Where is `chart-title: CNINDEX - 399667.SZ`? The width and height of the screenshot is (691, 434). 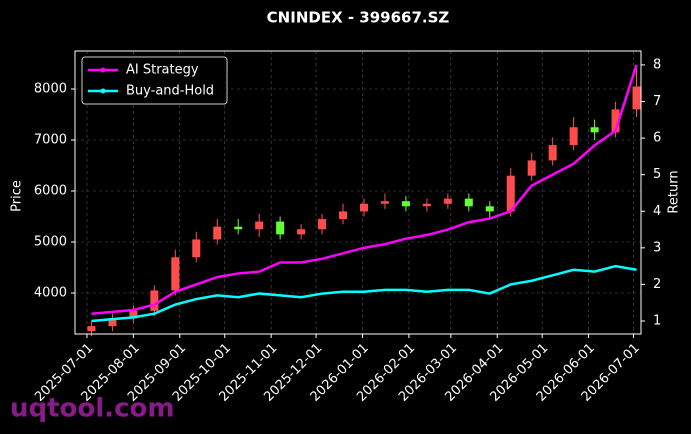 chart-title: CNINDEX - 399667.SZ is located at coordinates (358, 18).